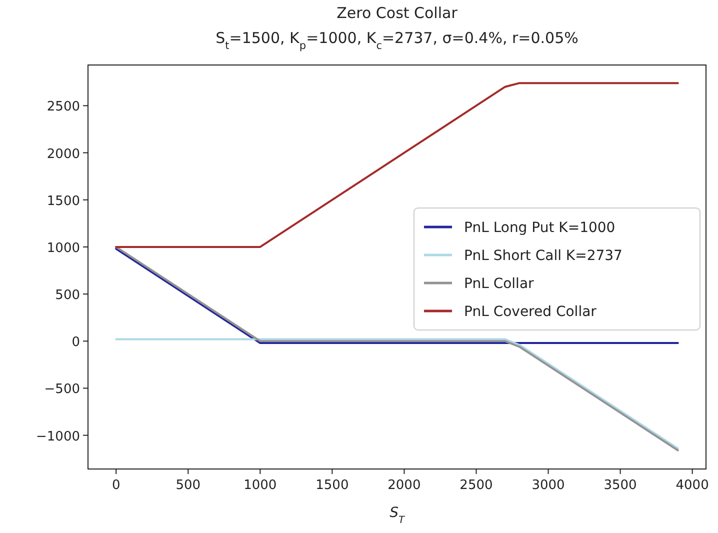  Describe the element at coordinates (540, 228) in the screenshot. I see `legend-label: PnL Long Put K=1000` at that location.